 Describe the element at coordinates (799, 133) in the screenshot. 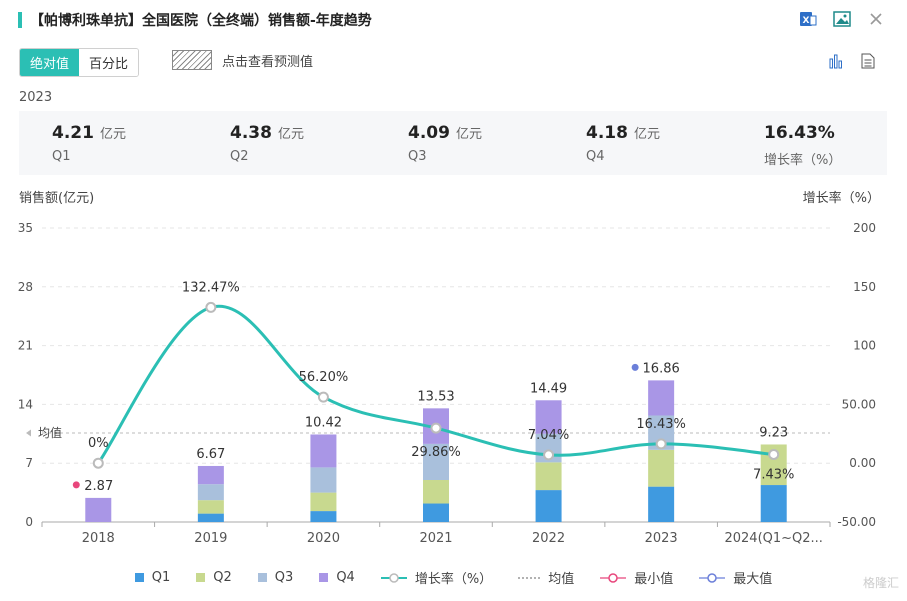

I see `summary-value: 16.43%` at that location.